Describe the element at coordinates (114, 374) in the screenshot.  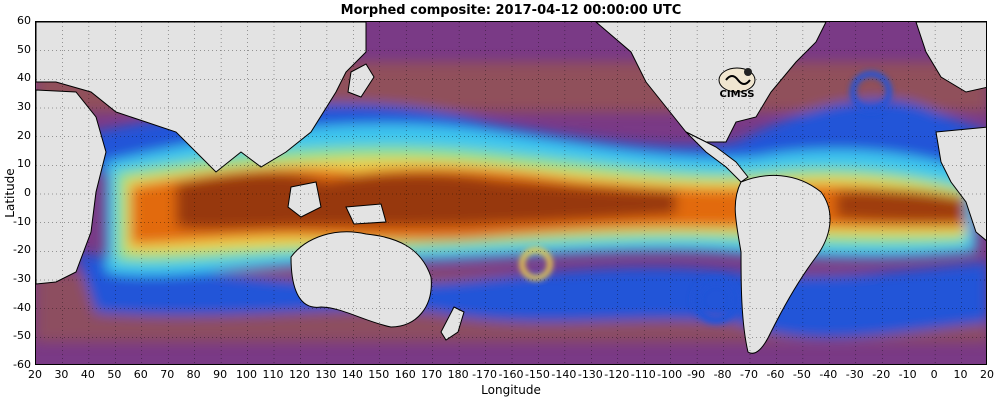
I see `x-tick-label: 50` at that location.